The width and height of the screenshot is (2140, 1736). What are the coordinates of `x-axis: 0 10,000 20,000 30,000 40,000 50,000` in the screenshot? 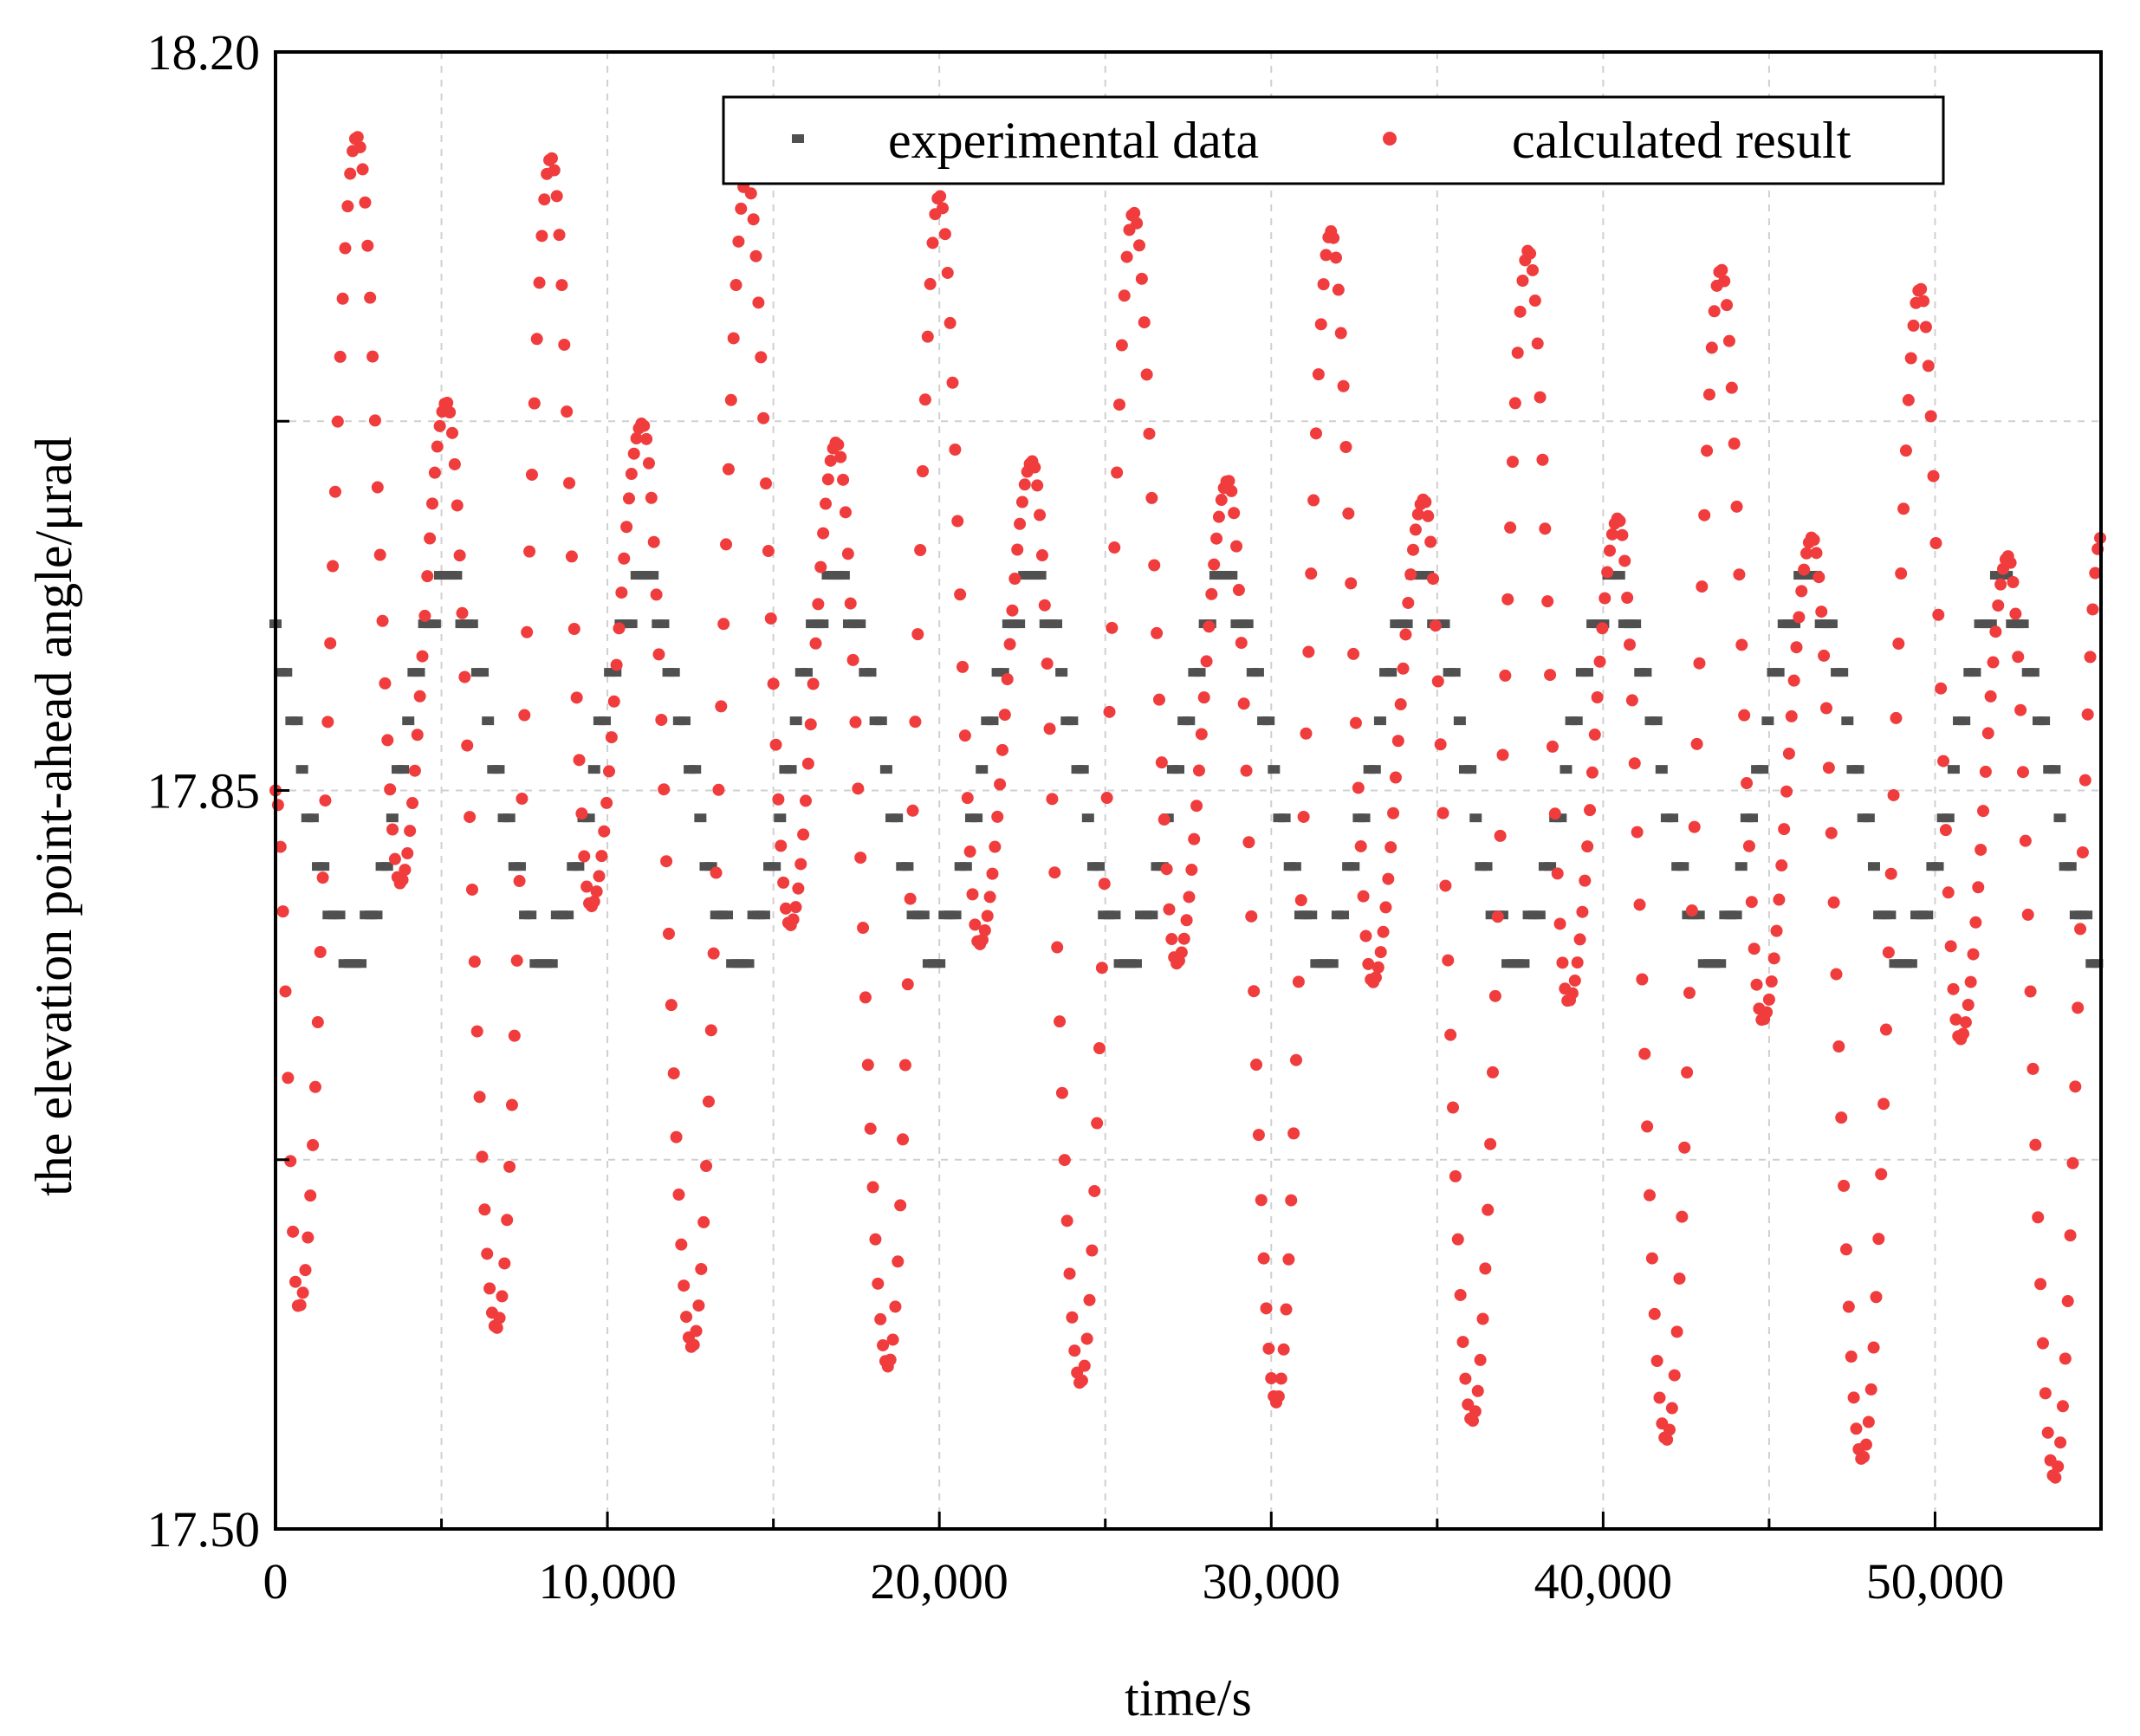 It's located at (1183, 1561).